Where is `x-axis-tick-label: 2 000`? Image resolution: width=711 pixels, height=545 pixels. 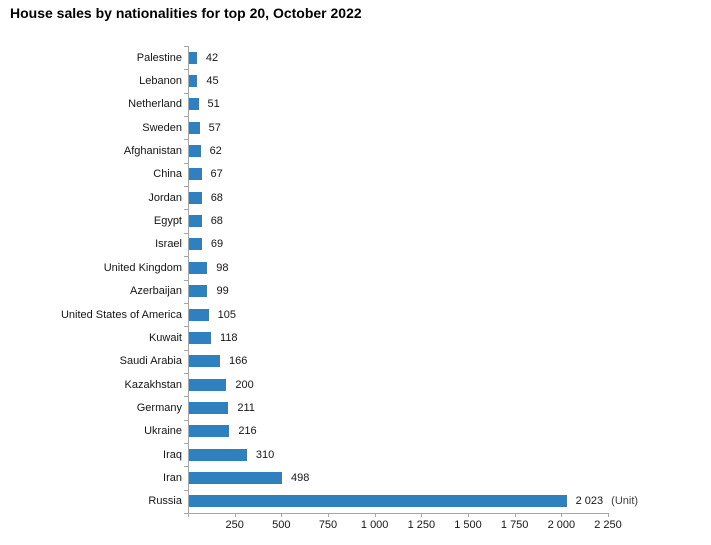 x-axis-tick-label: 2 000 is located at coordinates (561, 525).